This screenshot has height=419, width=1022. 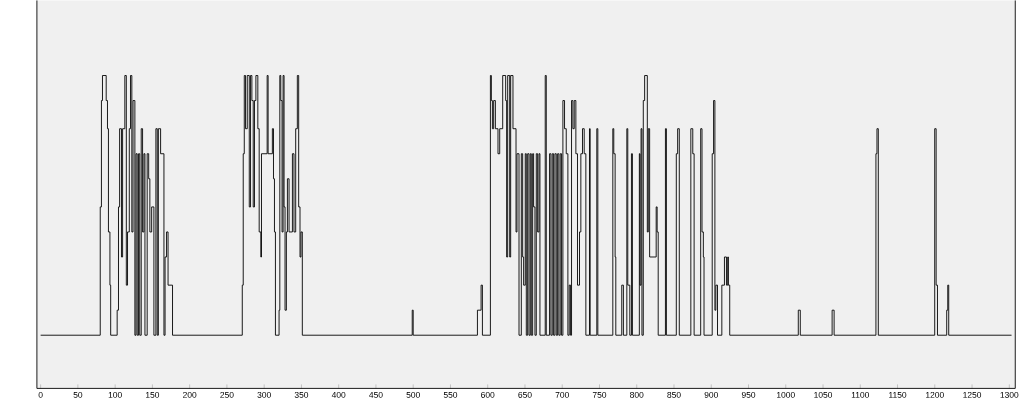 I want to click on x-tick-label: 900, so click(x=711, y=394).